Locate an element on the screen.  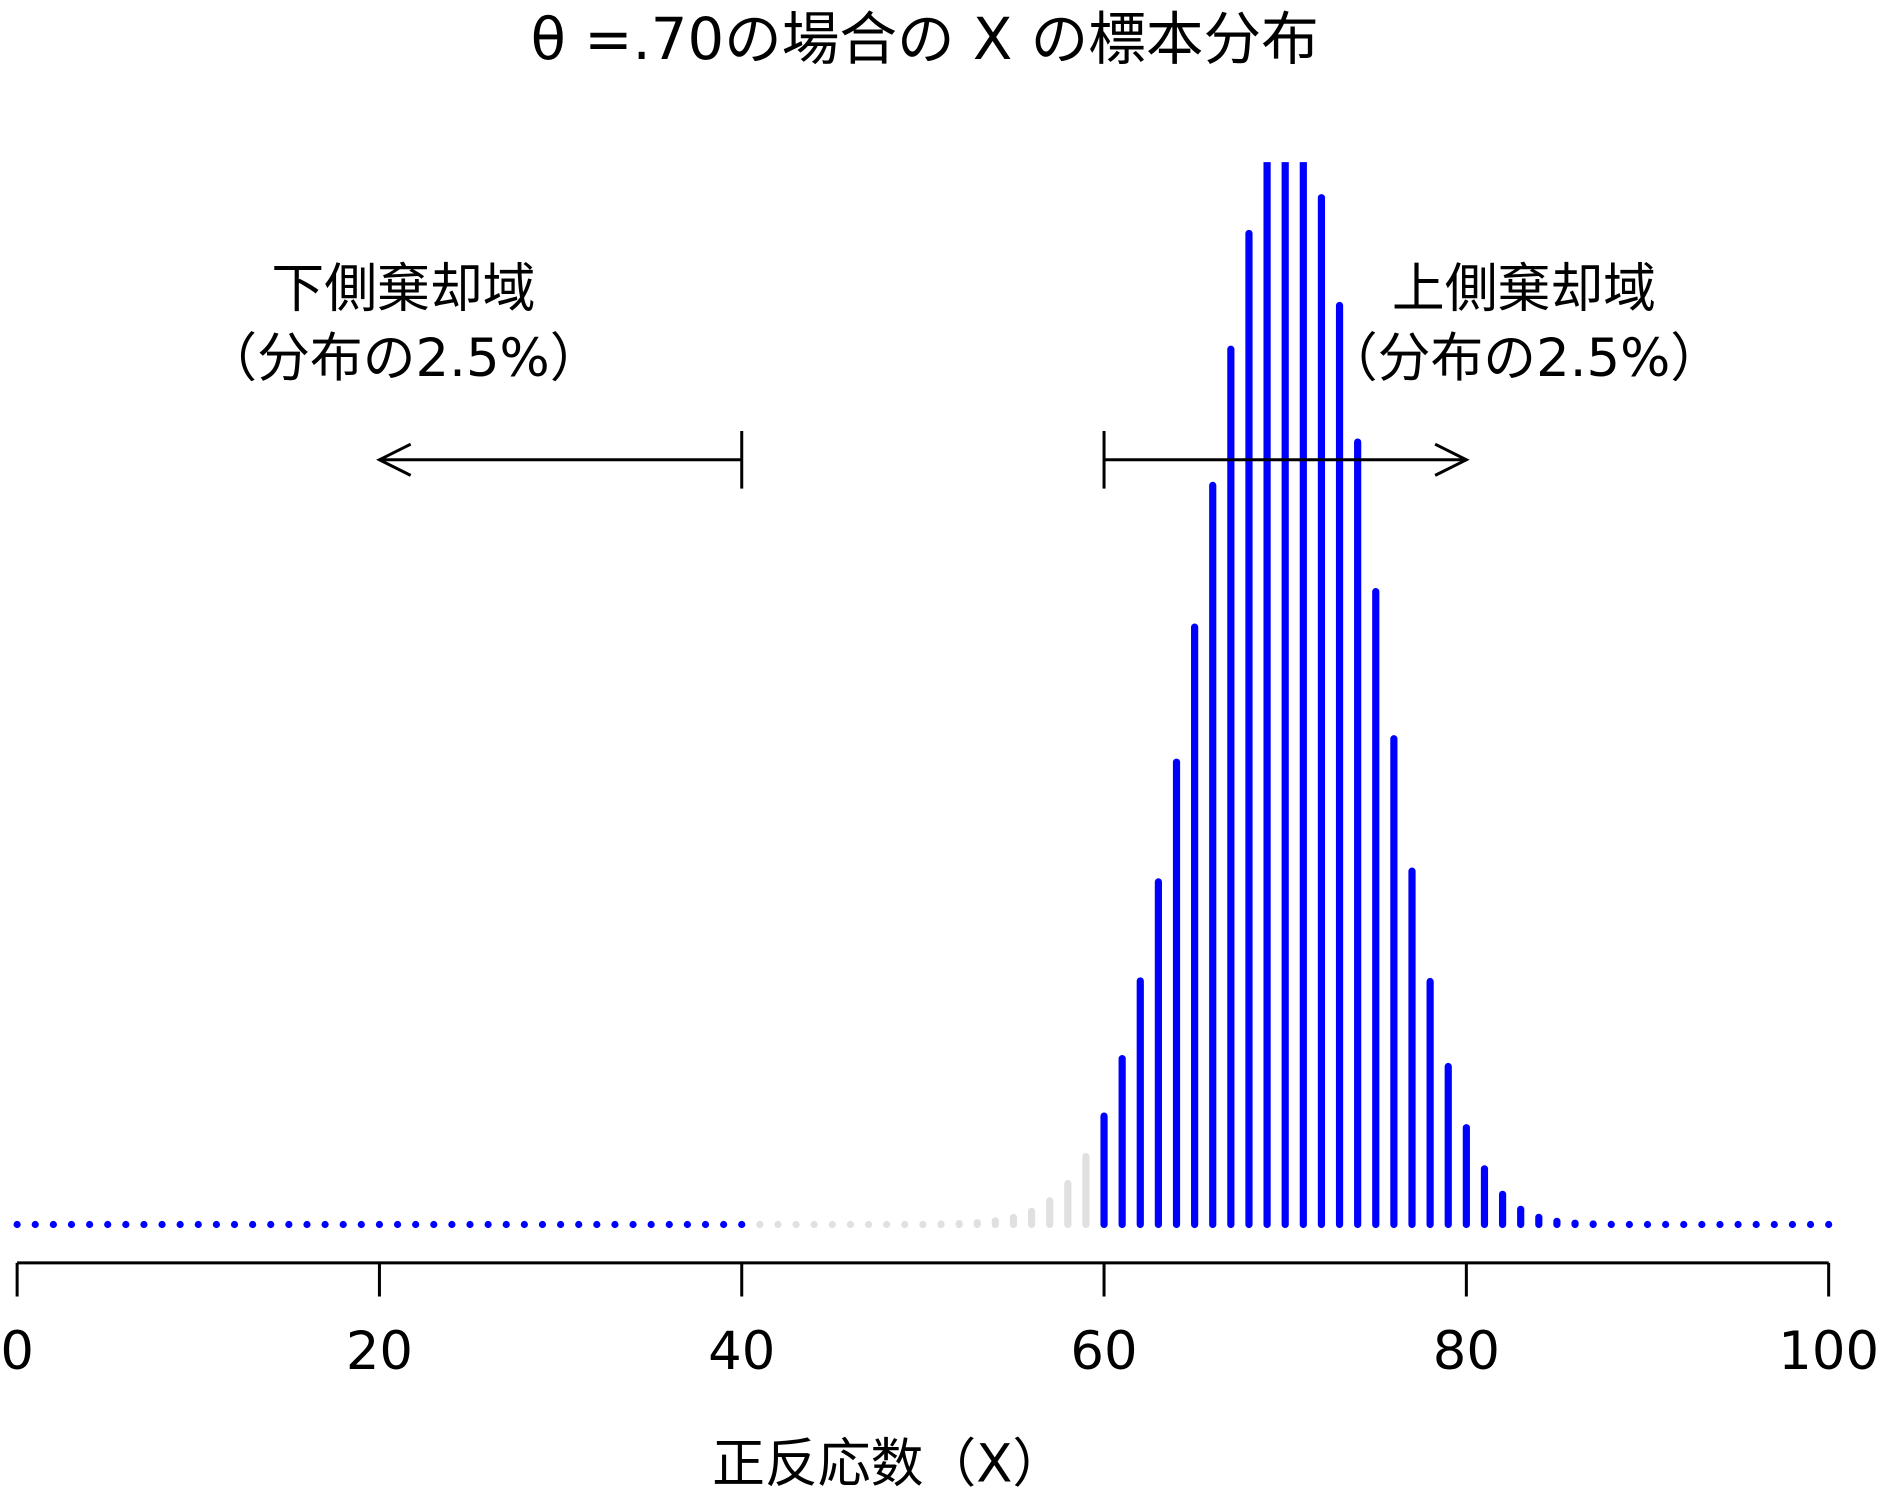
x-axis-label: 正反応数（X） is located at coordinates (888, 1464).